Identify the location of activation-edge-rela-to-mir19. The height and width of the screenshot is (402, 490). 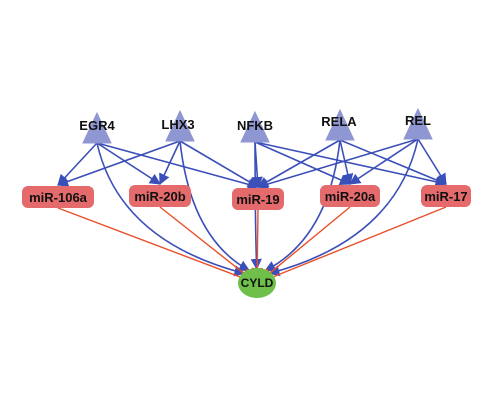
(299, 163).